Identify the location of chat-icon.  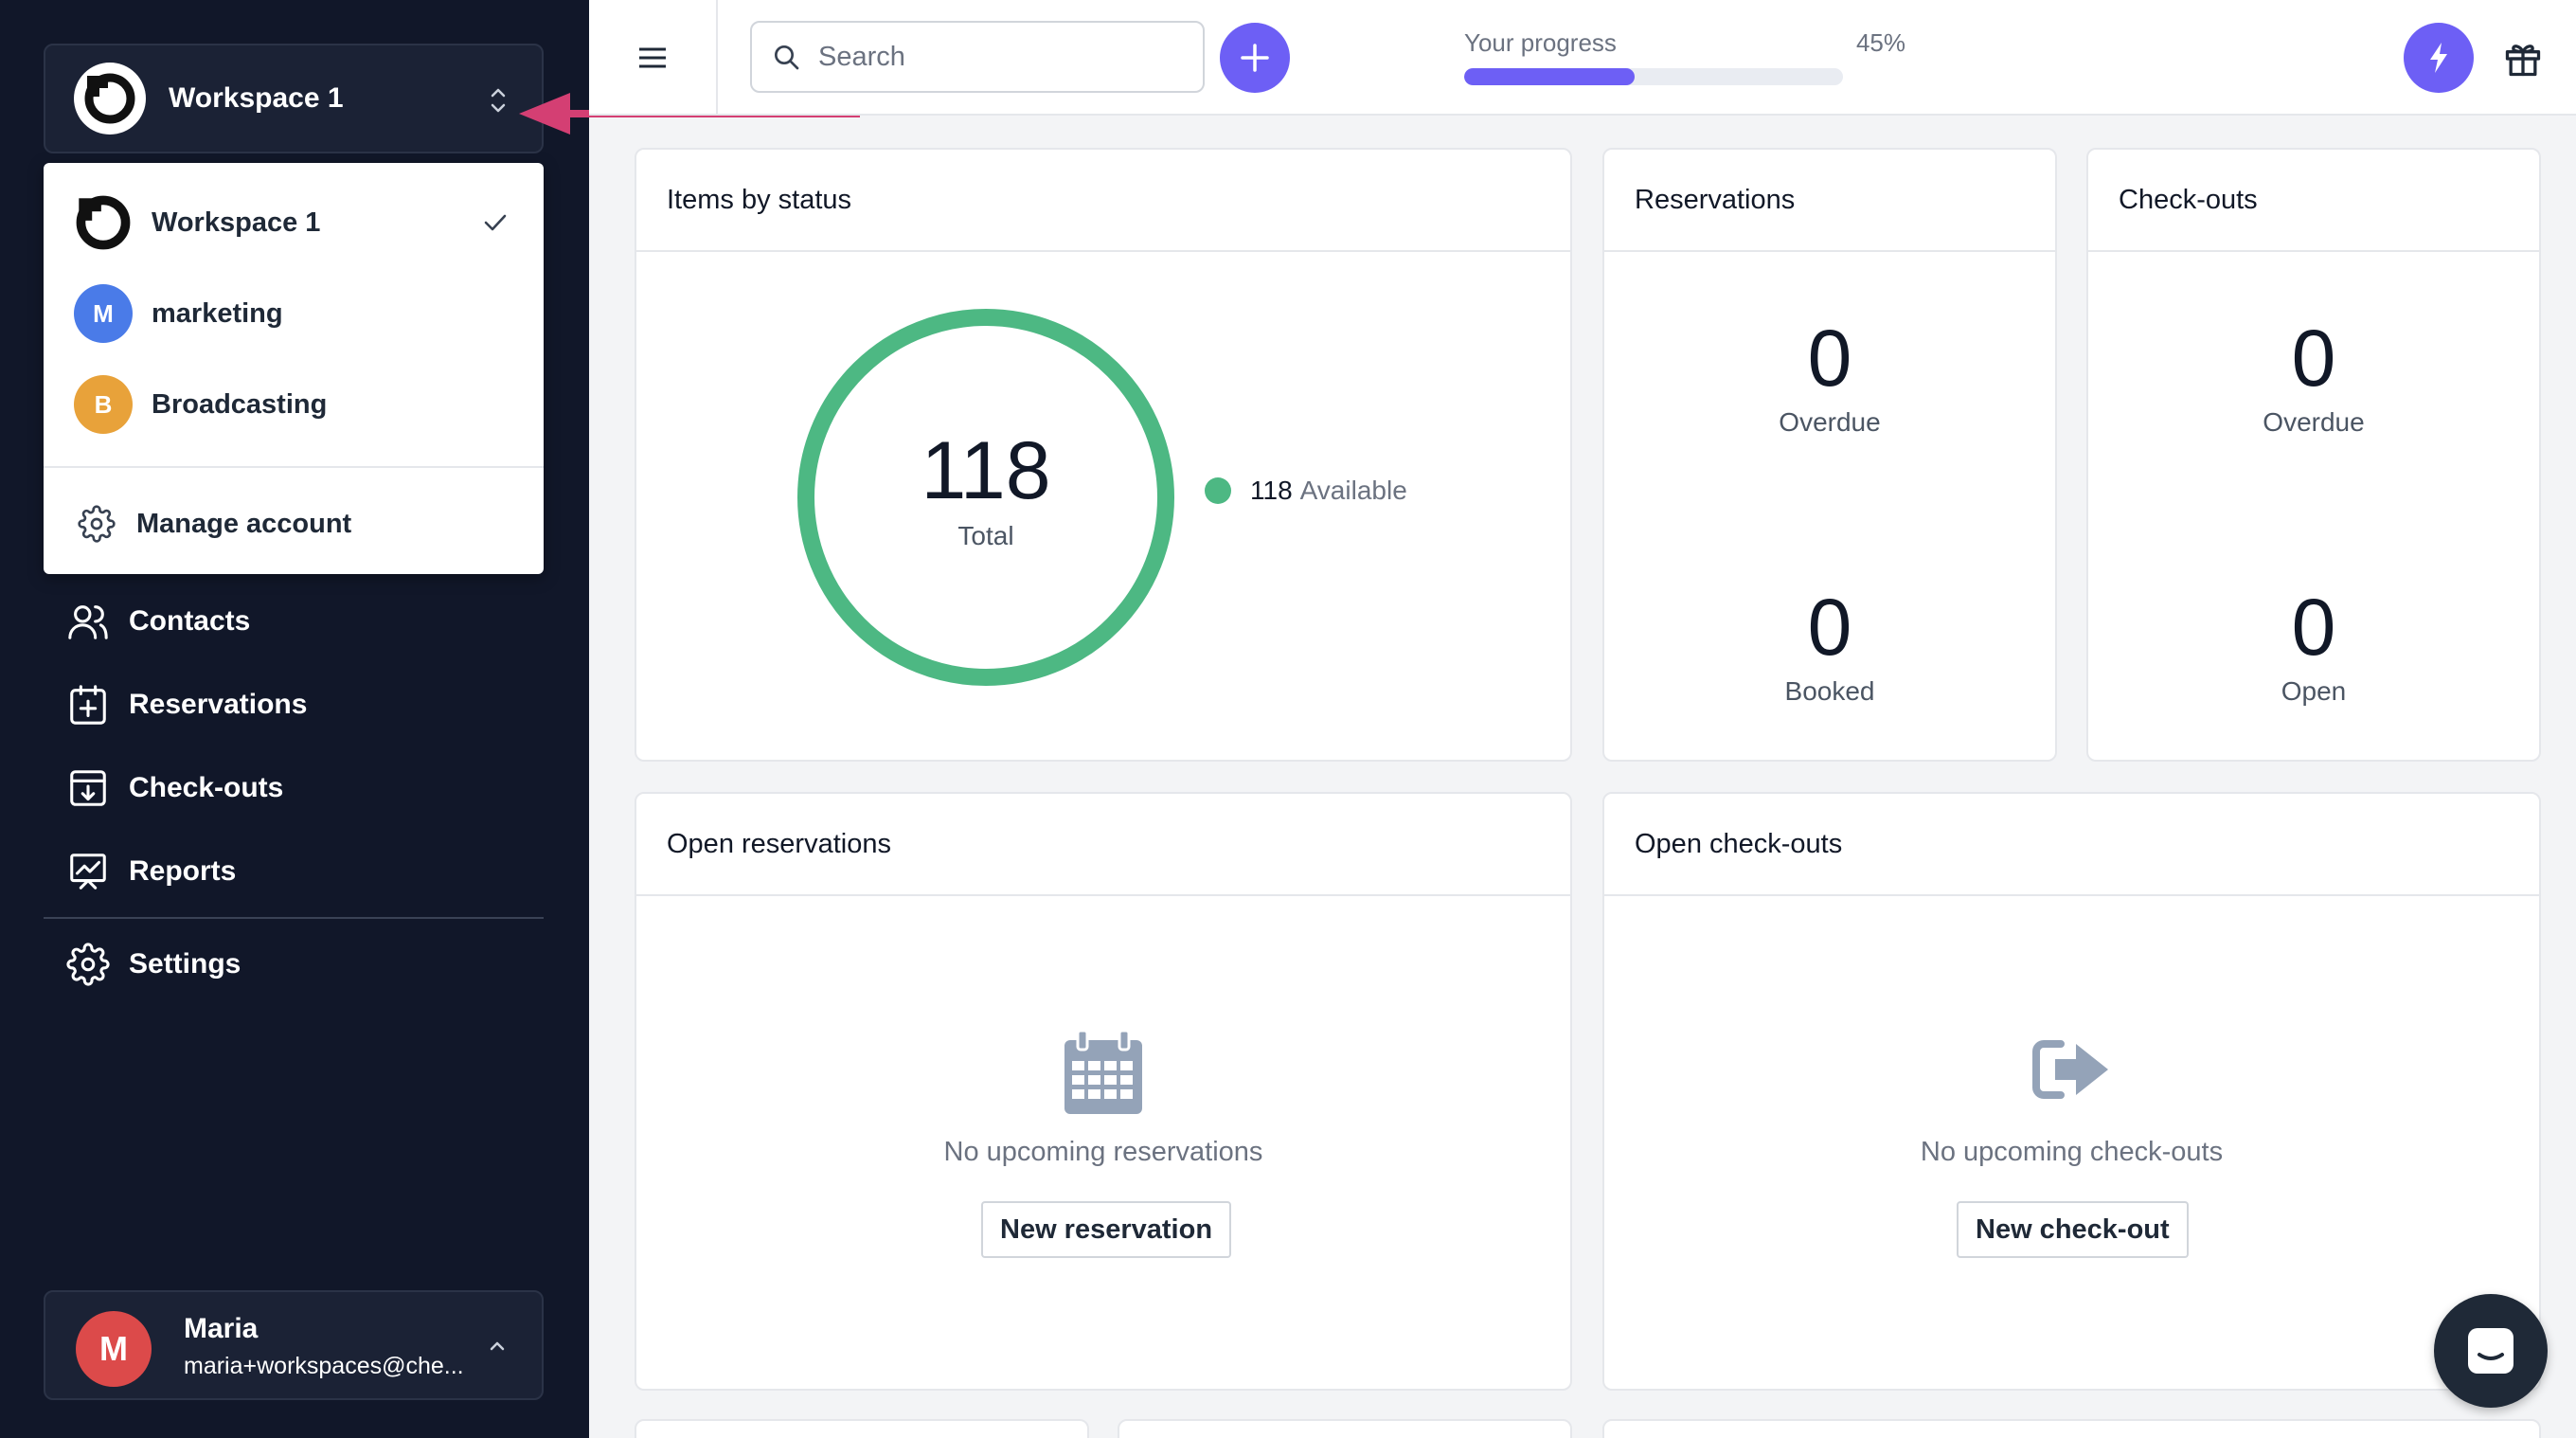
(2490, 1351).